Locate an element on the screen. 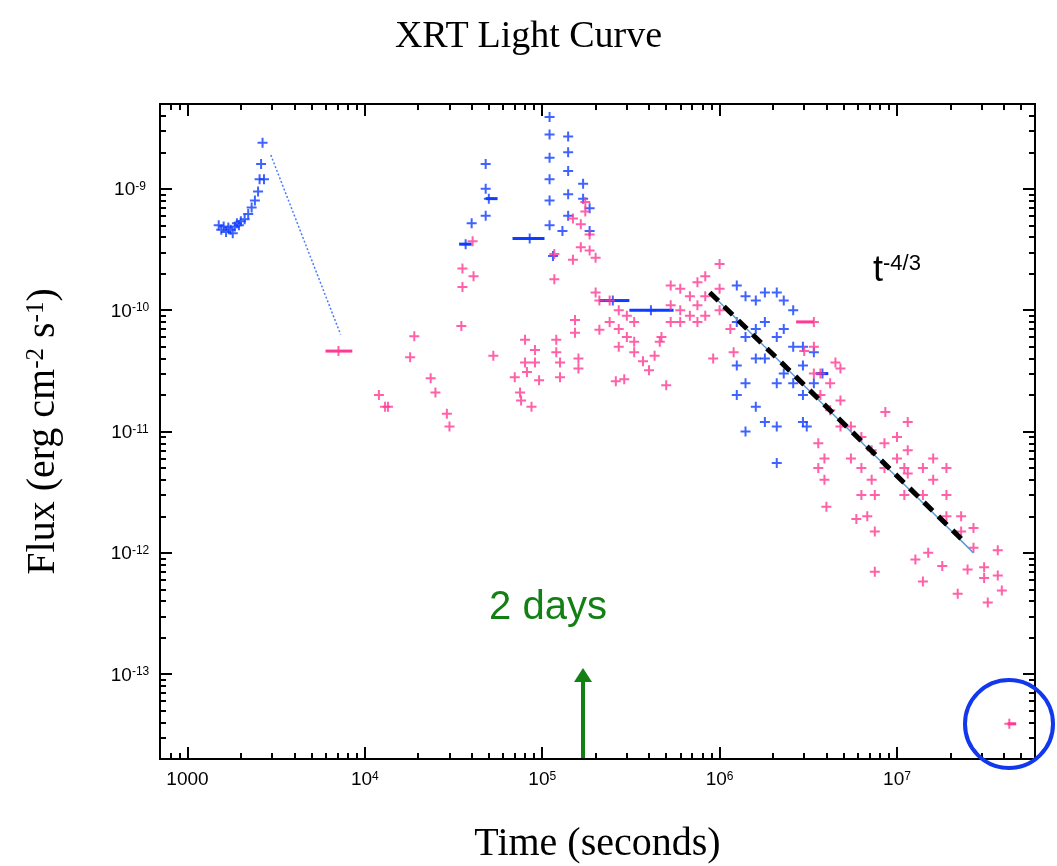 This screenshot has height=866, width=1057. x-tick-label: 1000 is located at coordinates (187, 778).